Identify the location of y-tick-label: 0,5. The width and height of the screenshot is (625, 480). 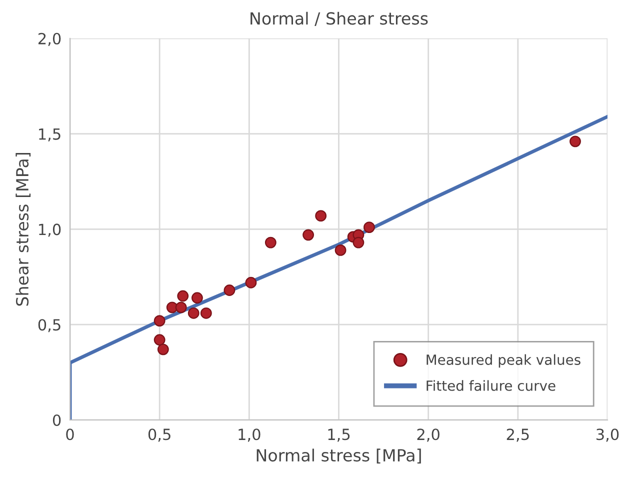
(49, 325).